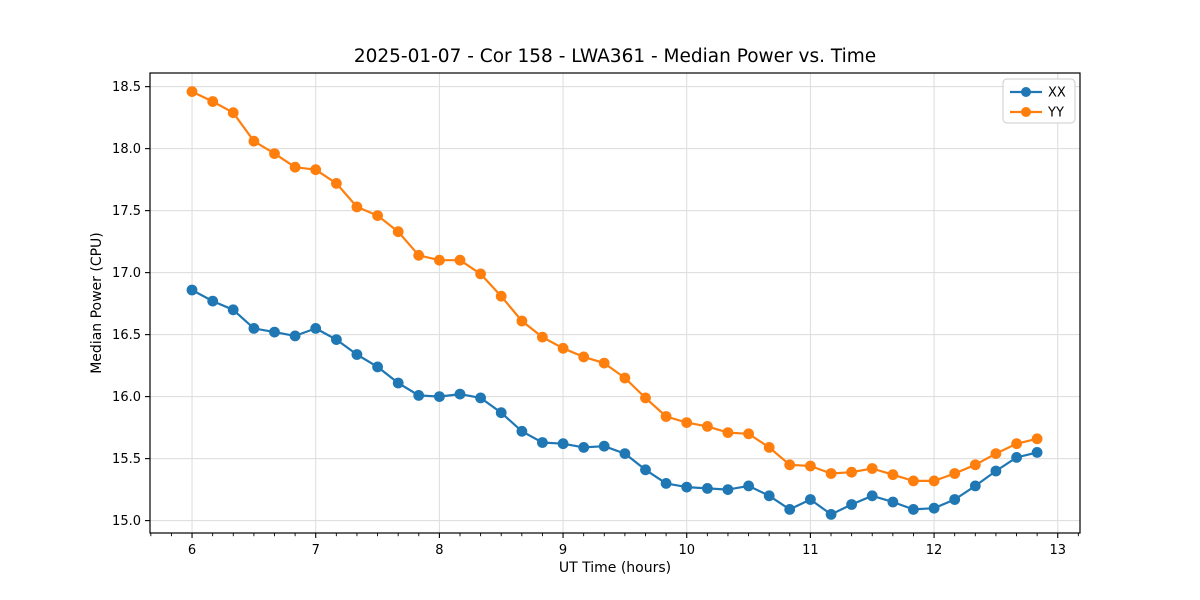  I want to click on y-axis-tick-label: 17.5, so click(126, 211).